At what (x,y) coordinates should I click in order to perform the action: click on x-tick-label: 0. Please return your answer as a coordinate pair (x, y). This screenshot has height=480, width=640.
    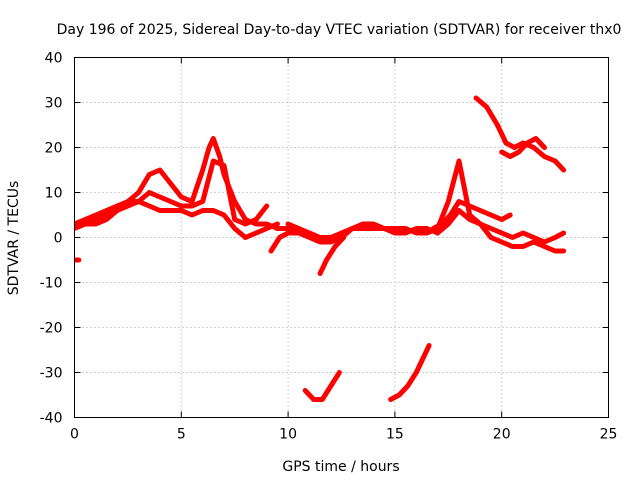
    Looking at the image, I should click on (74, 435).